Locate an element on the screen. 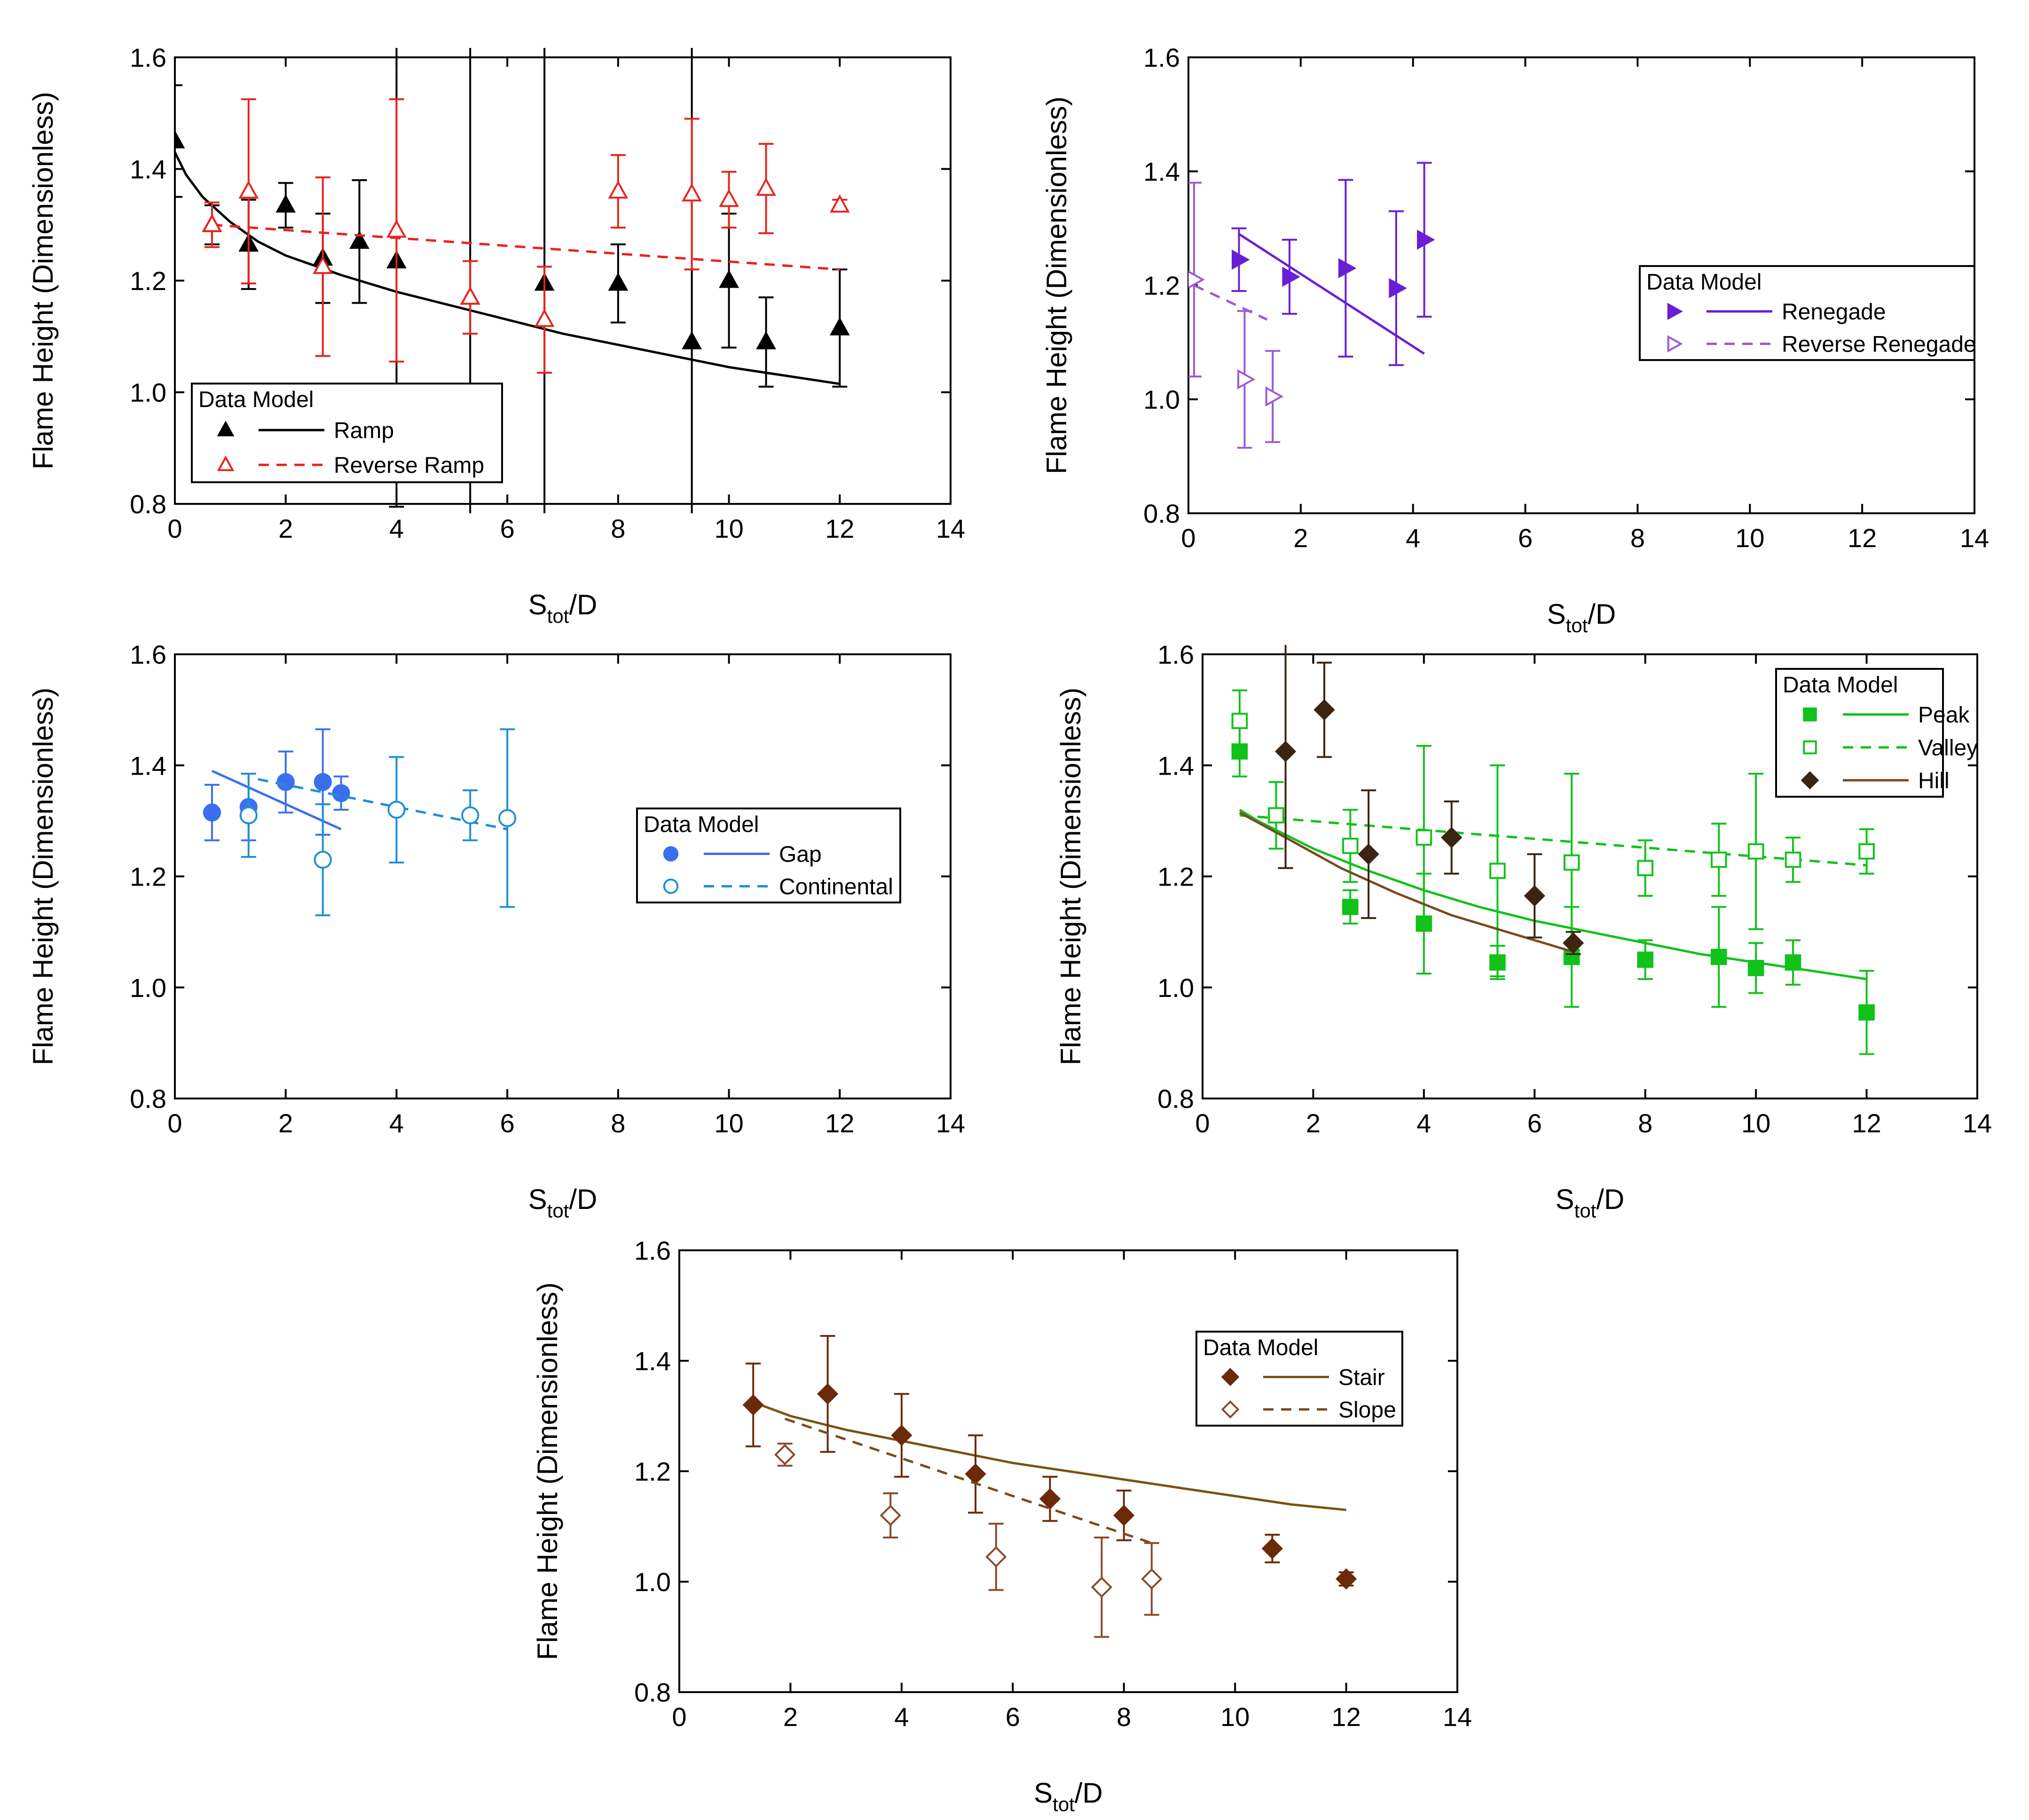  series-gap is located at coordinates (276, 784).